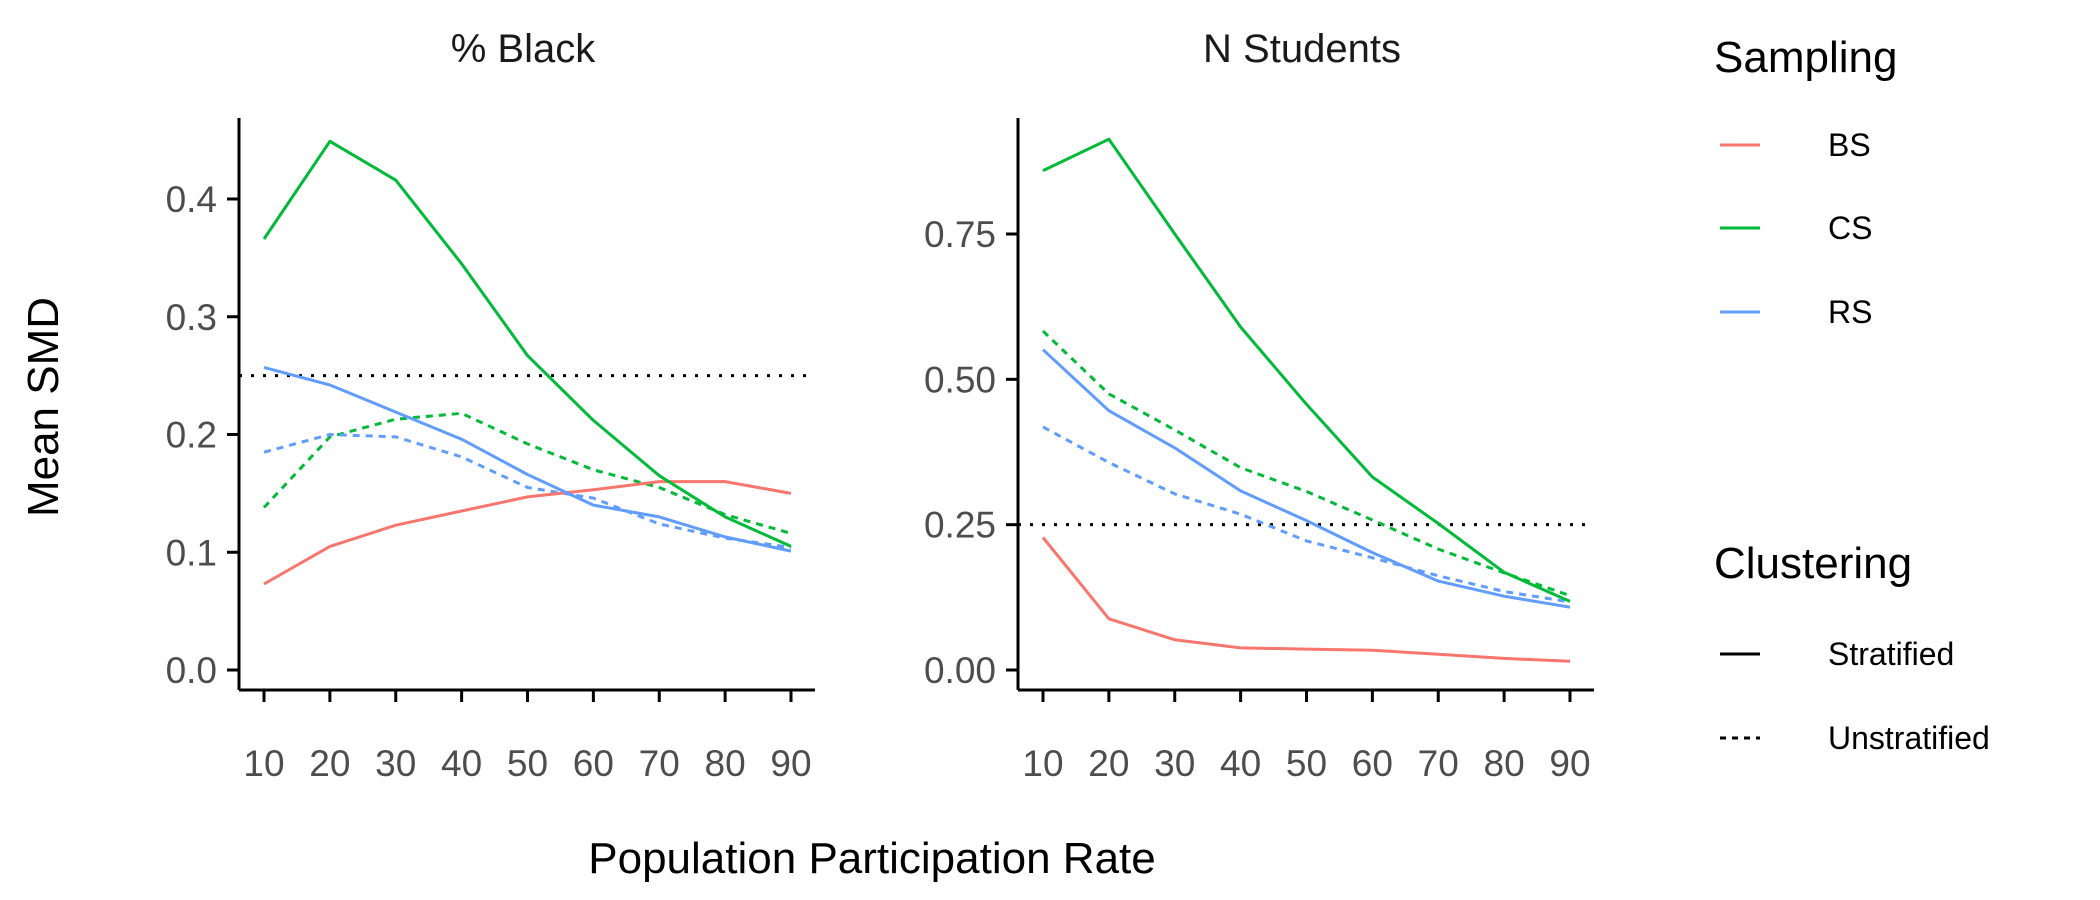 The image size is (2100, 900). I want to click on x-tick-label-n-students: 30, so click(1174, 763).